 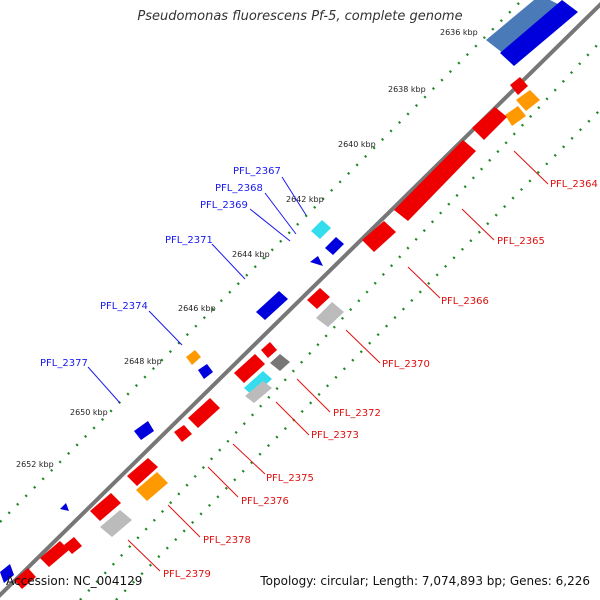 I want to click on kbp-tick-label: 2636 kbp, so click(x=459, y=32).